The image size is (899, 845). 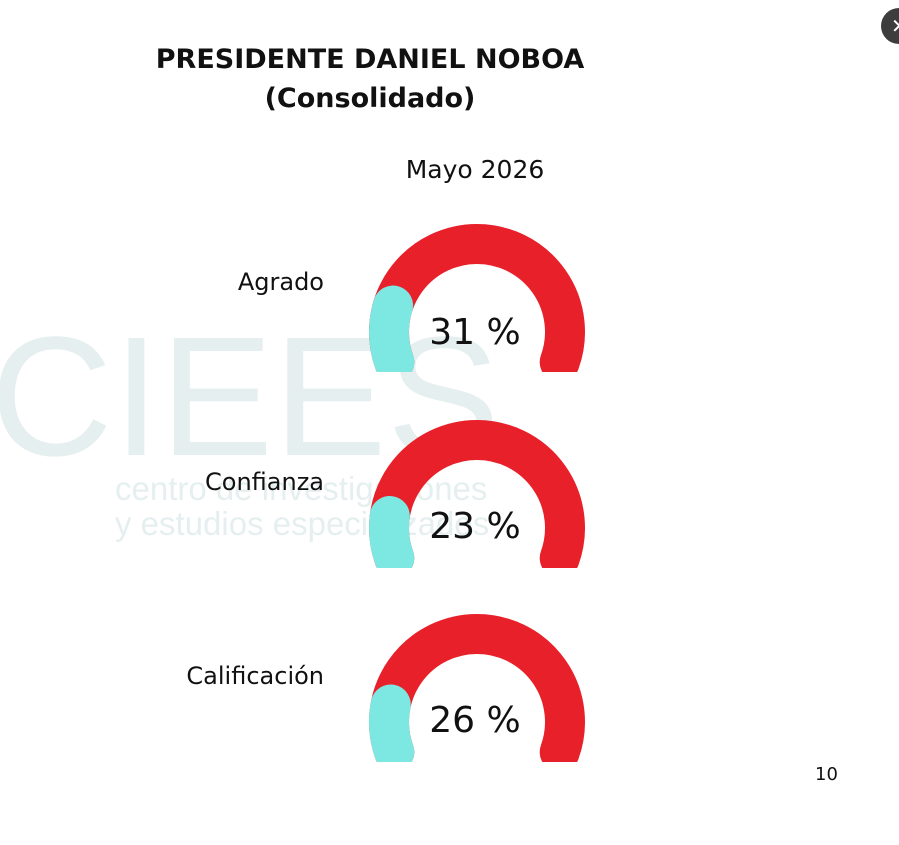 What do you see at coordinates (264, 482) in the screenshot?
I see `gauge-label-confianza: Confianza` at bounding box center [264, 482].